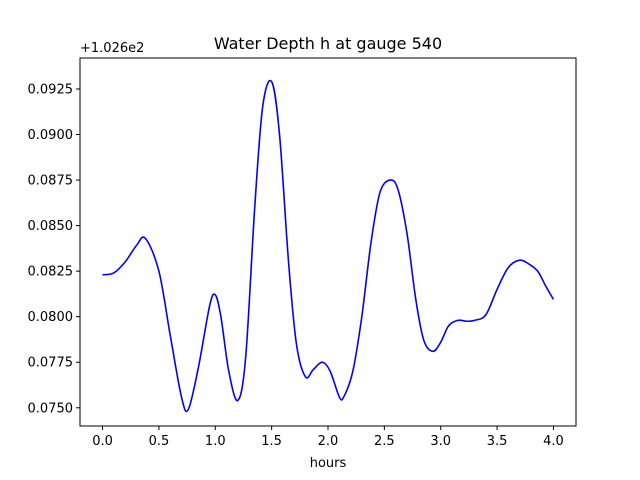 This screenshot has width=640, height=480. I want to click on x-axis-label: hours, so click(328, 463).